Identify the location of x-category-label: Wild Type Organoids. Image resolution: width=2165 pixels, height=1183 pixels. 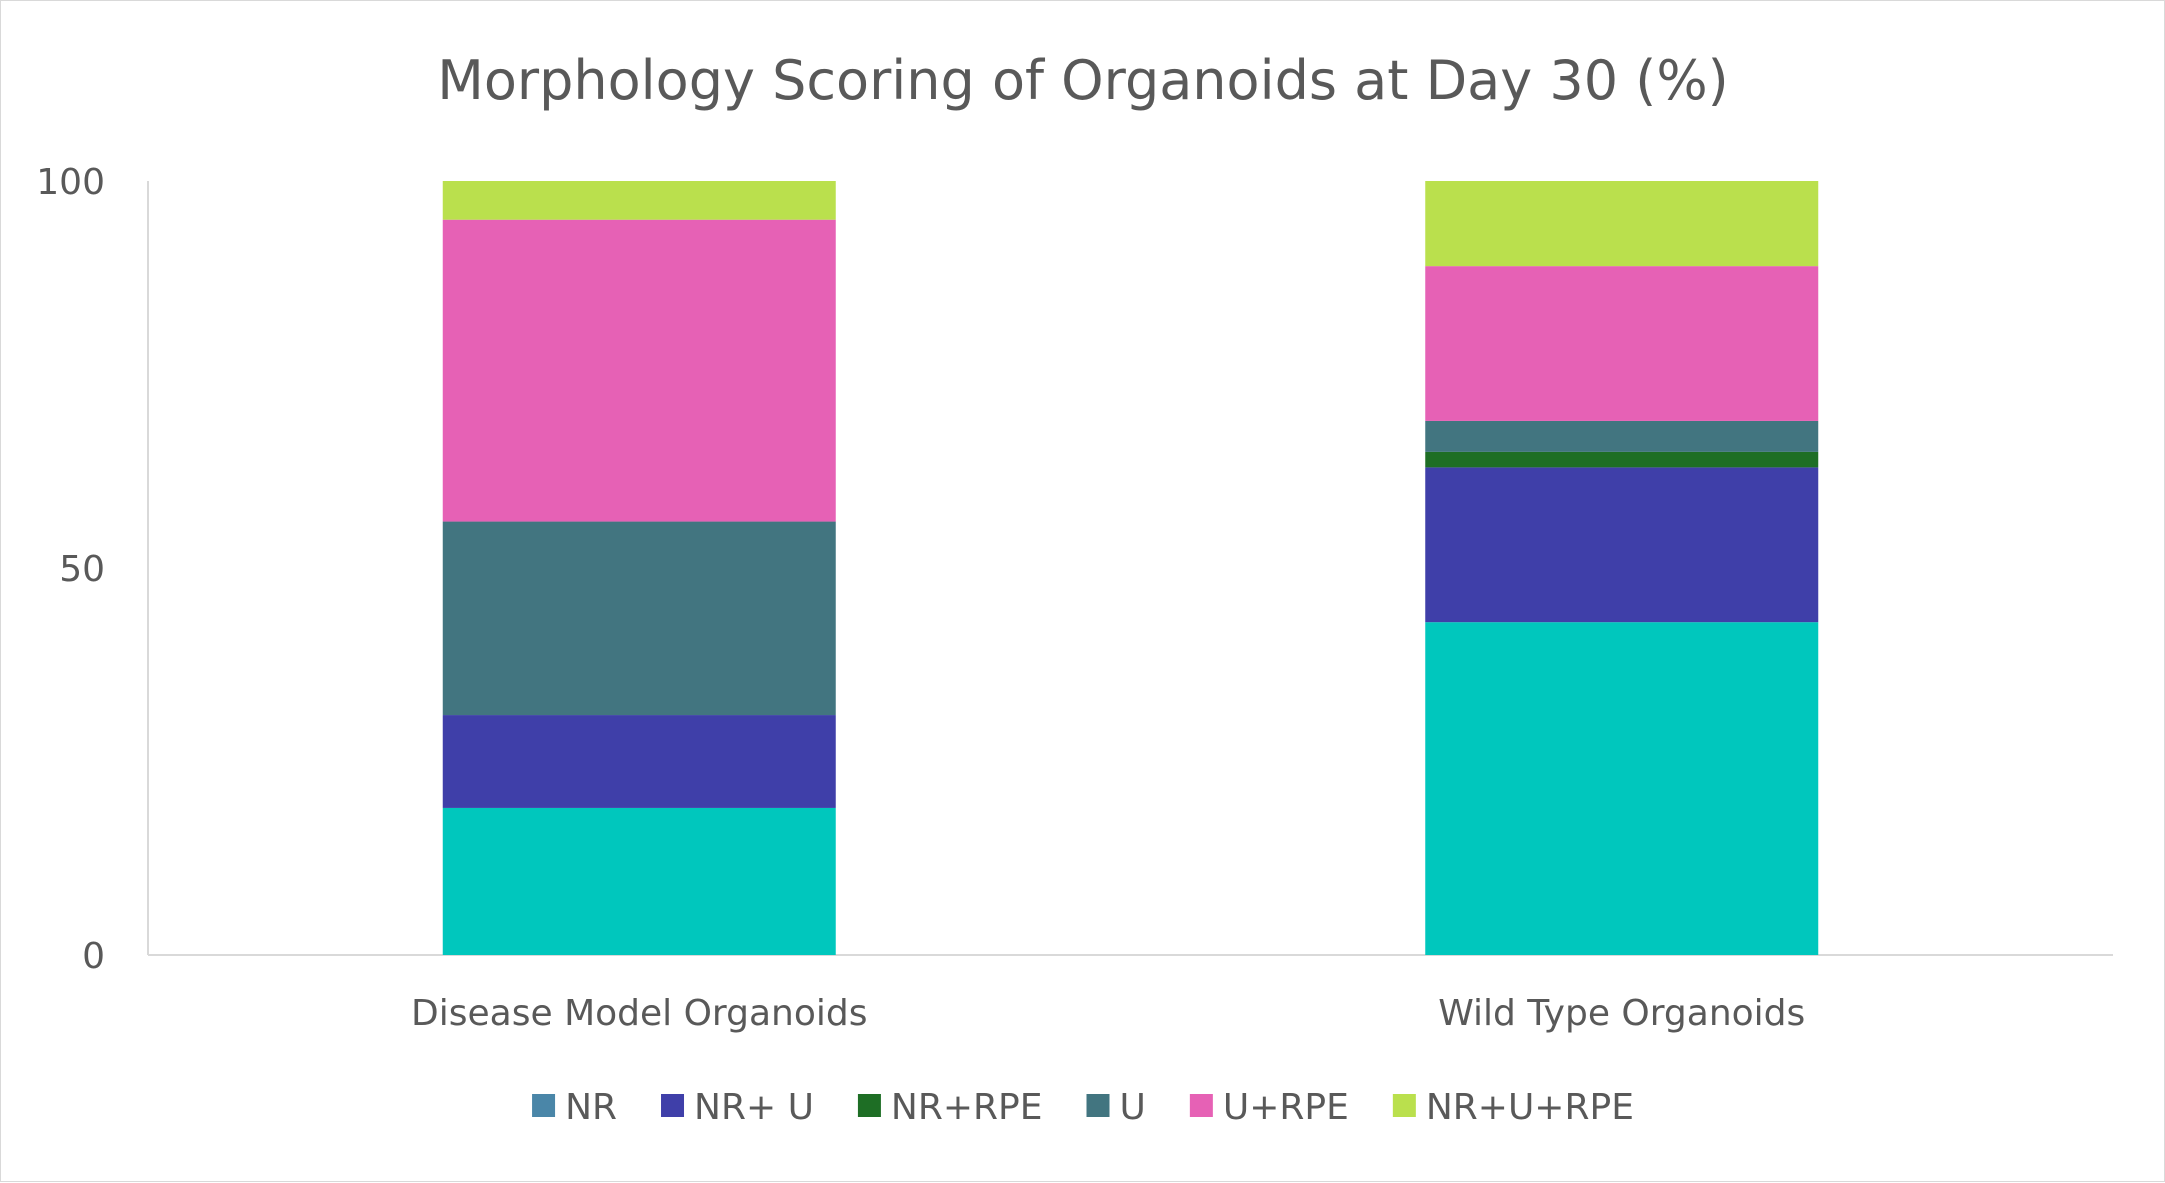
(1621, 1013).